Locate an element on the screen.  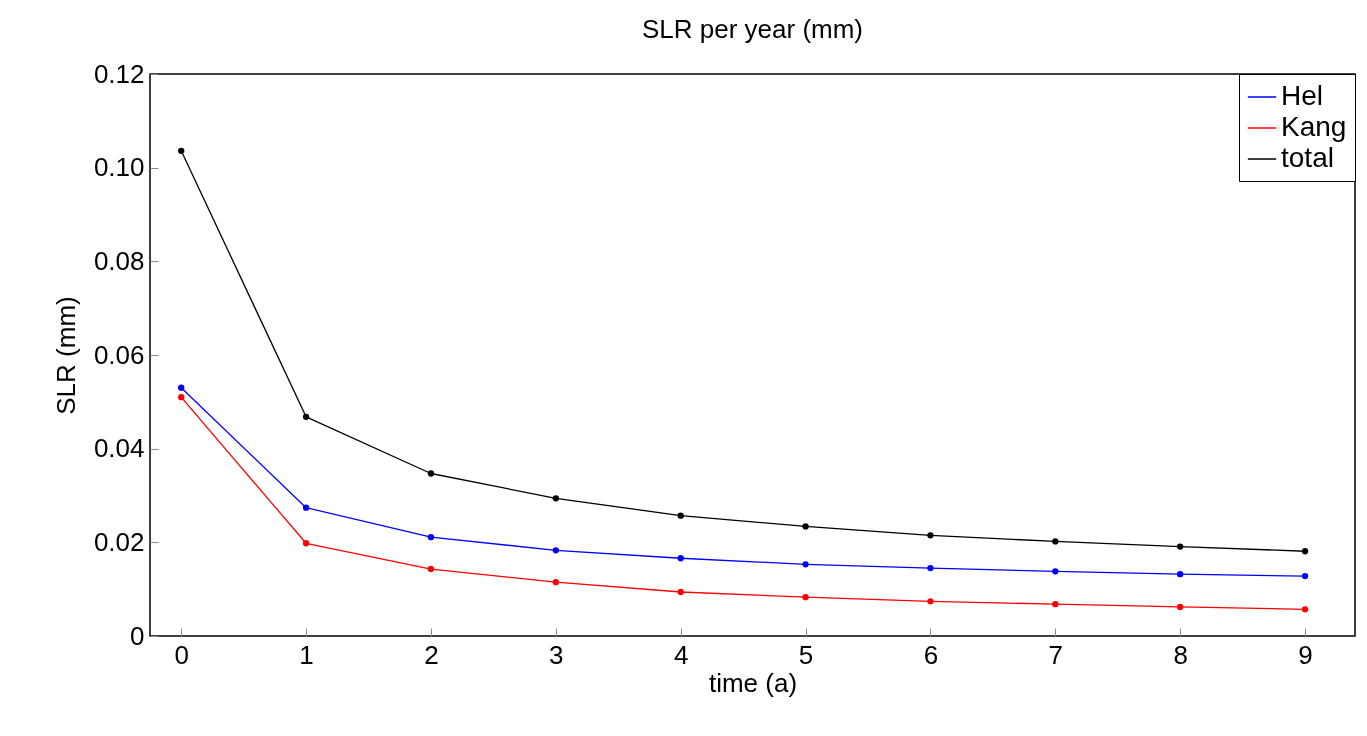
x-tick-label: 2 is located at coordinates (431, 654).